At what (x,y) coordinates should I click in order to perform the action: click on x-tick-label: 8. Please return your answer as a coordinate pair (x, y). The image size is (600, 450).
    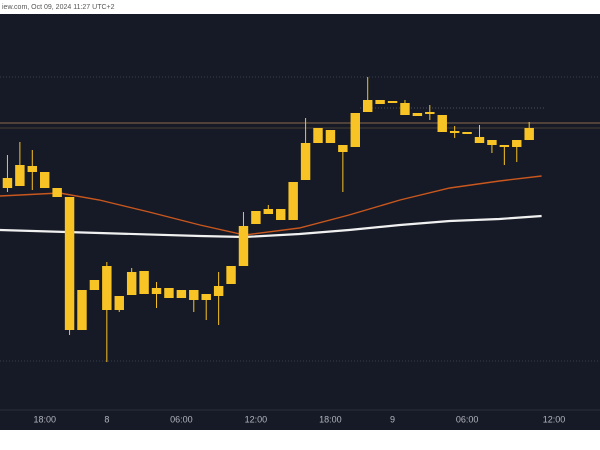
    Looking at the image, I should click on (106, 419).